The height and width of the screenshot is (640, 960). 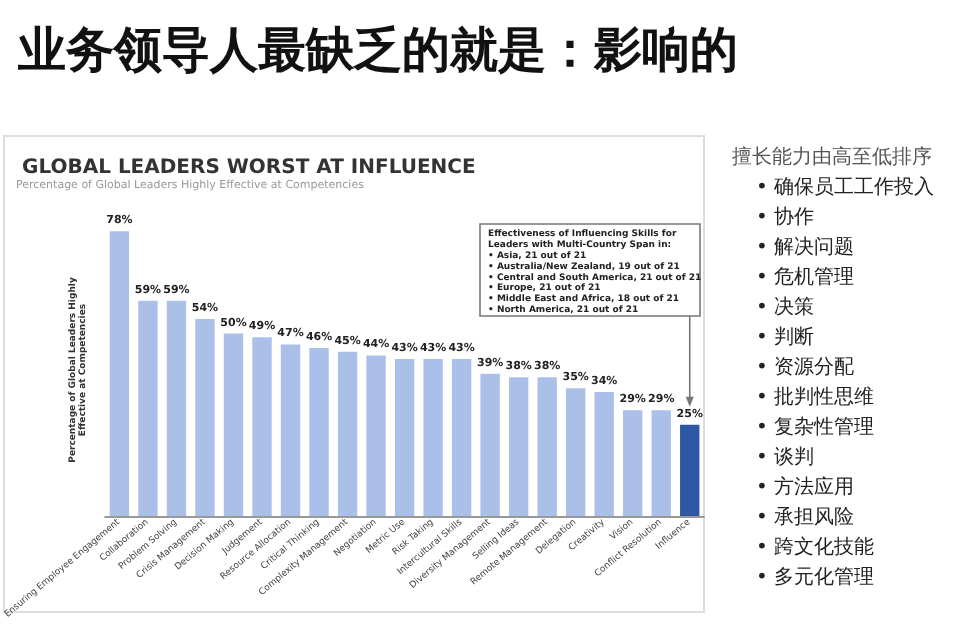 I want to click on text: • 批判性思维, so click(x=815, y=397).